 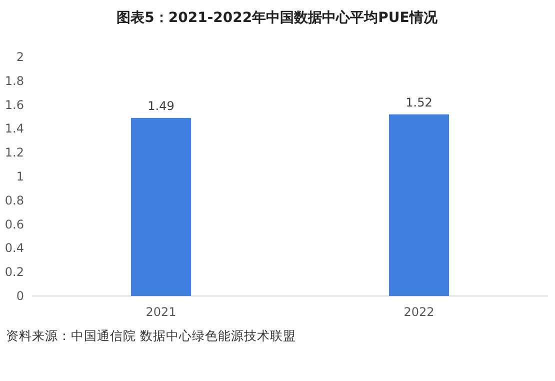 I want to click on data-label: 1.49, so click(x=161, y=105).